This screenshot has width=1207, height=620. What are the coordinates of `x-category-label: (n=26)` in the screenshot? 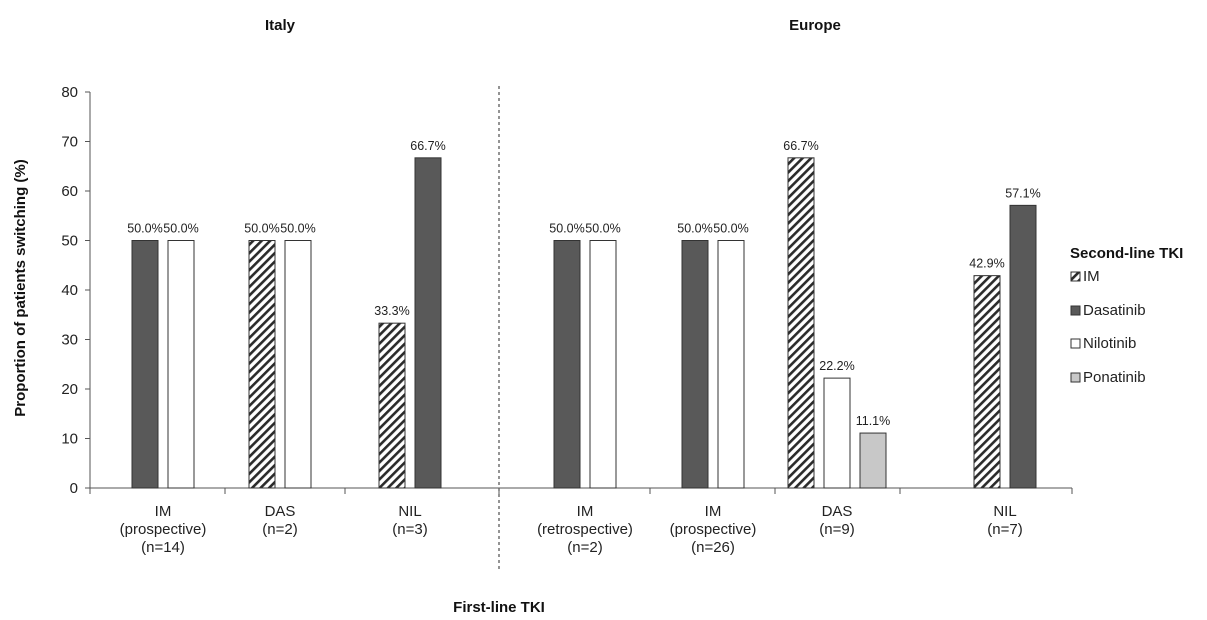 It's located at (713, 547).